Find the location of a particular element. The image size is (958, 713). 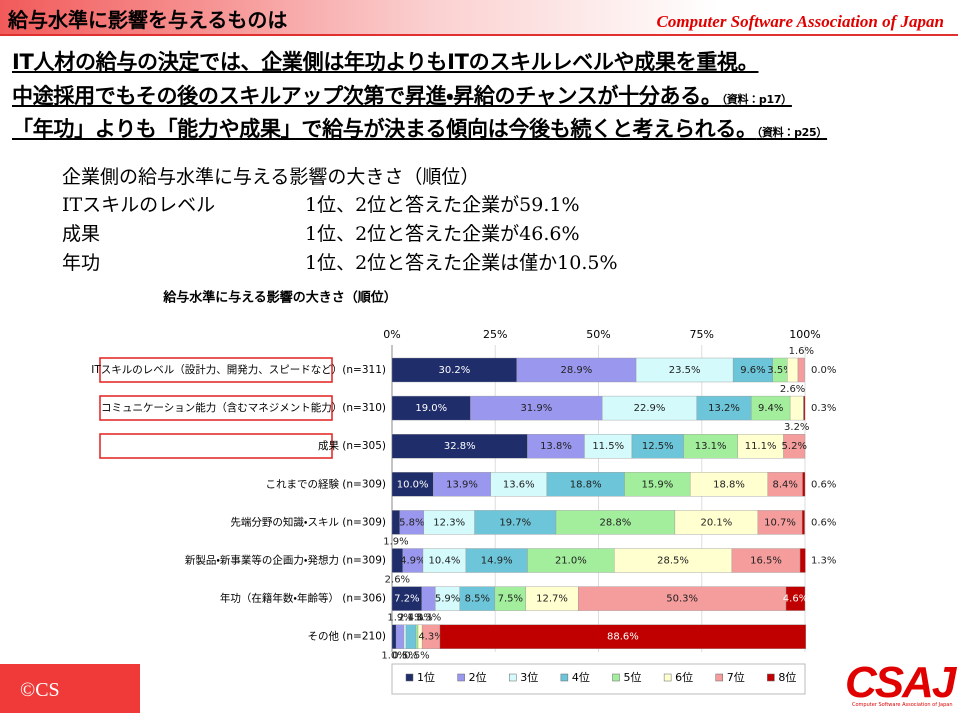

data-label: 13.9% is located at coordinates (462, 484).